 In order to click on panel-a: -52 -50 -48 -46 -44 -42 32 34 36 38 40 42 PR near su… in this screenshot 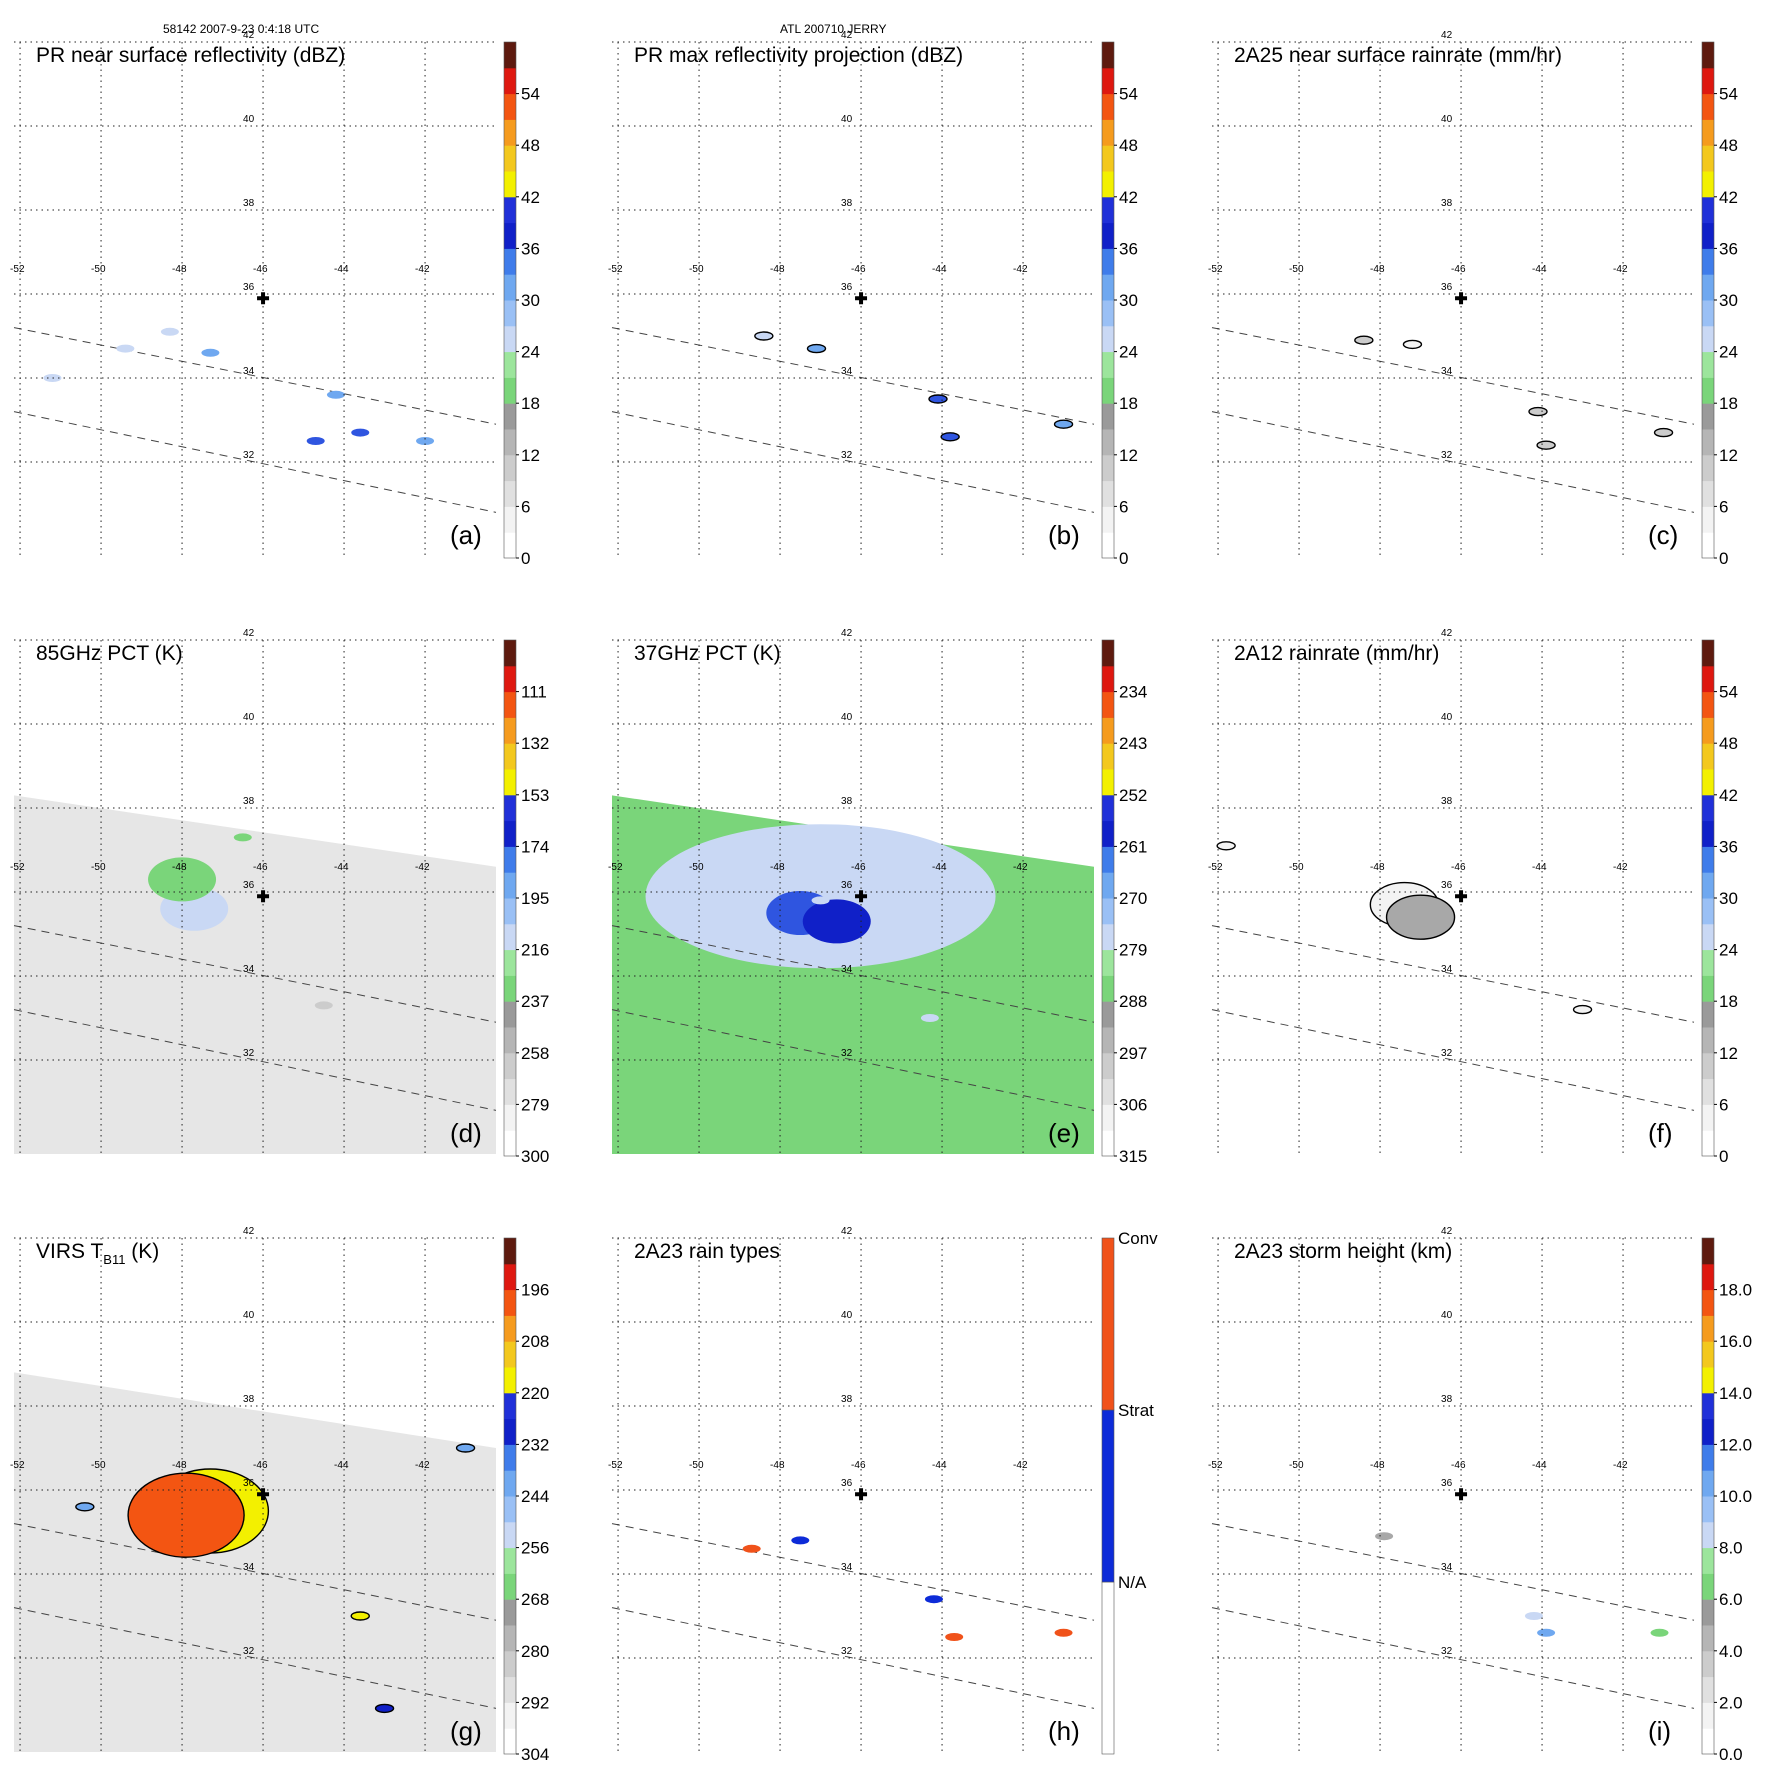, I will do `click(275, 299)`.